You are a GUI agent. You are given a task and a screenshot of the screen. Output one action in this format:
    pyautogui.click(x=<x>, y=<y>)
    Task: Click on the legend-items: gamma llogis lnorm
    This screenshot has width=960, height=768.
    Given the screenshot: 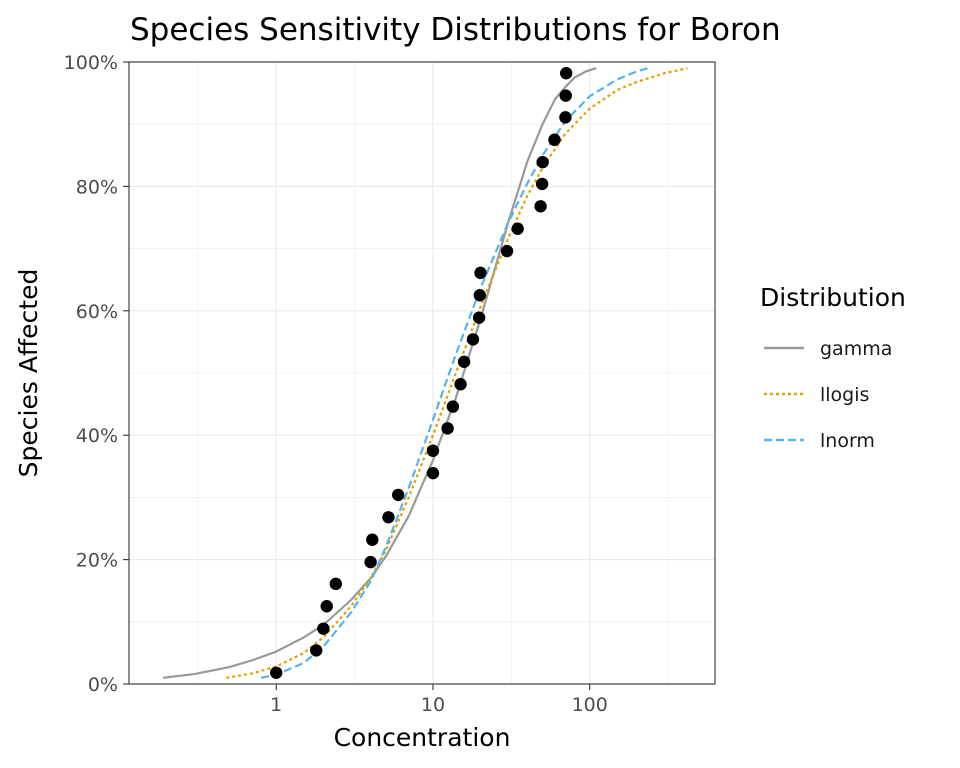 What is the action you would take?
    pyautogui.click(x=828, y=395)
    